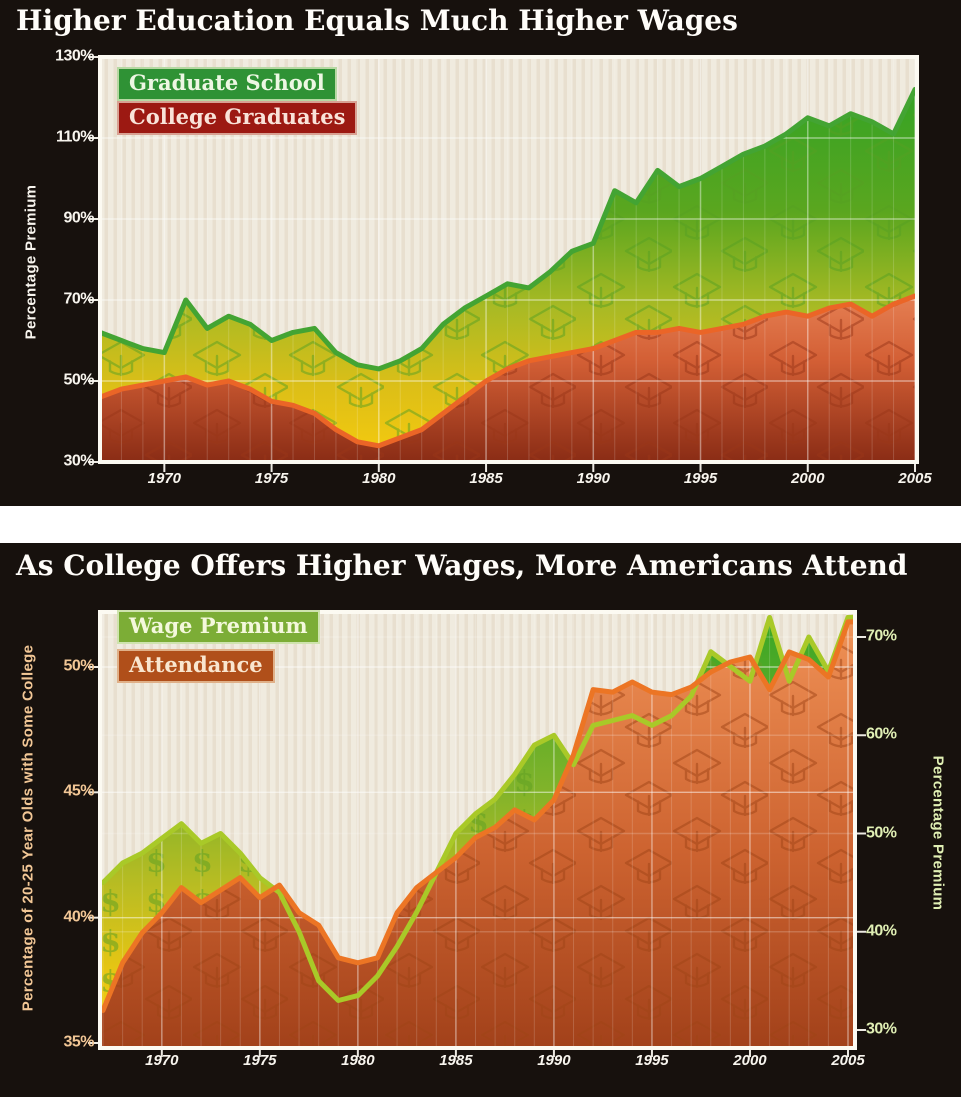 The image size is (961, 1097). What do you see at coordinates (271, 478) in the screenshot?
I see `top-chart-x-tick-label: 1975` at bounding box center [271, 478].